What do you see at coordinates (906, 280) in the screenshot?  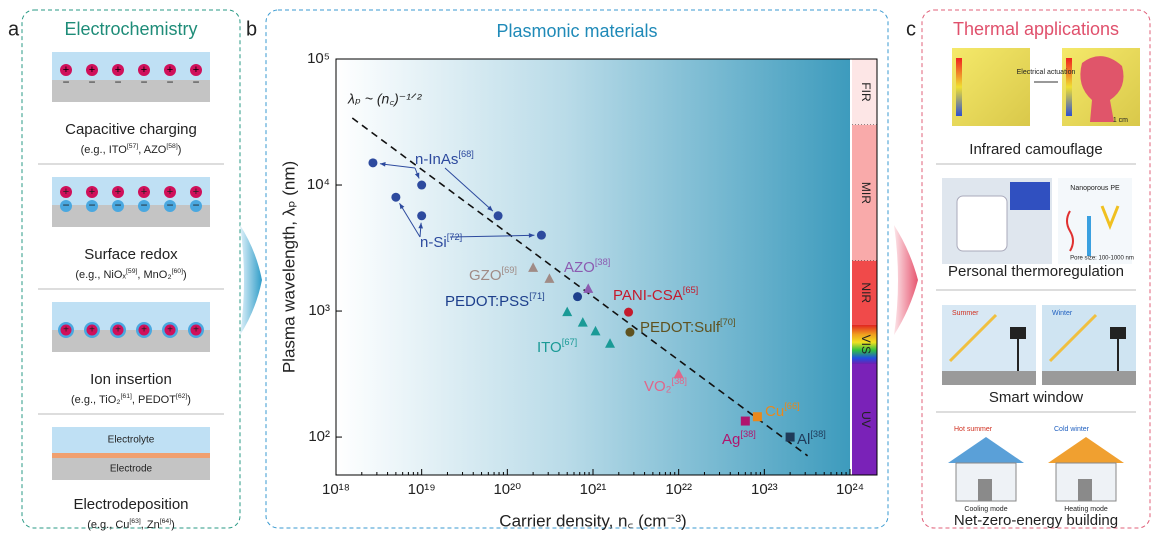 I see `arrow` at bounding box center [906, 280].